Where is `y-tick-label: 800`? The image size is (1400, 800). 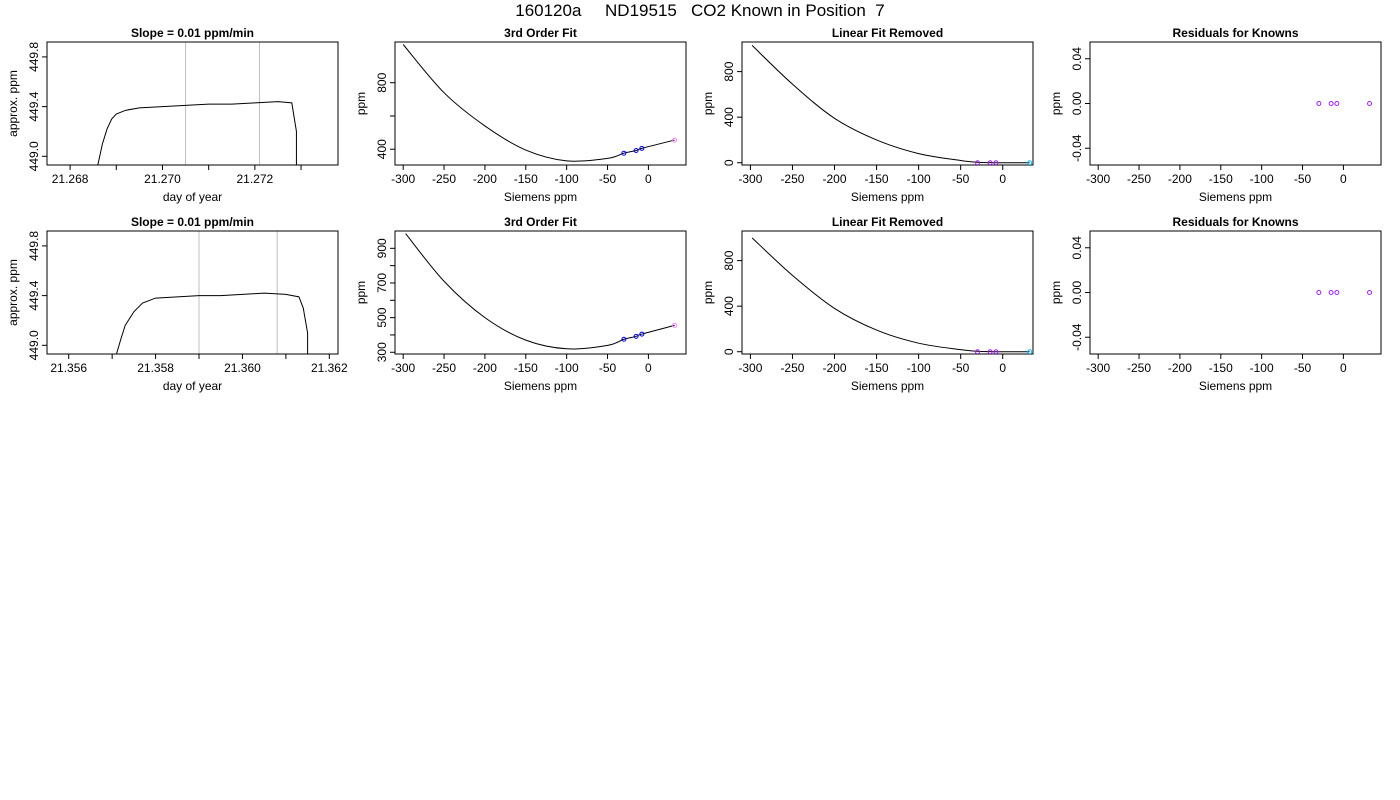 y-tick-label: 800 is located at coordinates (729, 71).